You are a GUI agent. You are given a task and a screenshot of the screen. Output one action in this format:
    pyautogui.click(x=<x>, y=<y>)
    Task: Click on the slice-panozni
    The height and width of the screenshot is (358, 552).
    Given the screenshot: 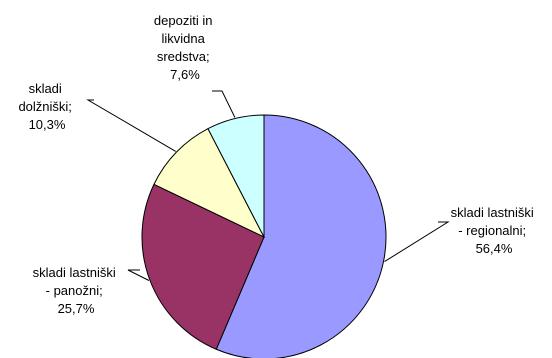 What is the action you would take?
    pyautogui.click(x=203, y=266)
    